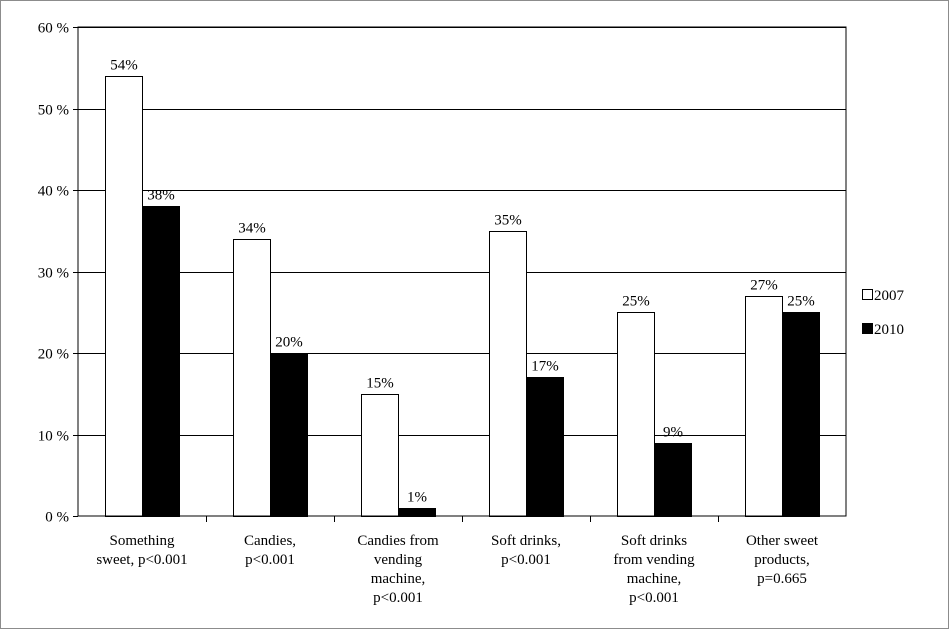  I want to click on category-label-4: Soft drinks from vending machine, p<0.001, so click(654, 569).